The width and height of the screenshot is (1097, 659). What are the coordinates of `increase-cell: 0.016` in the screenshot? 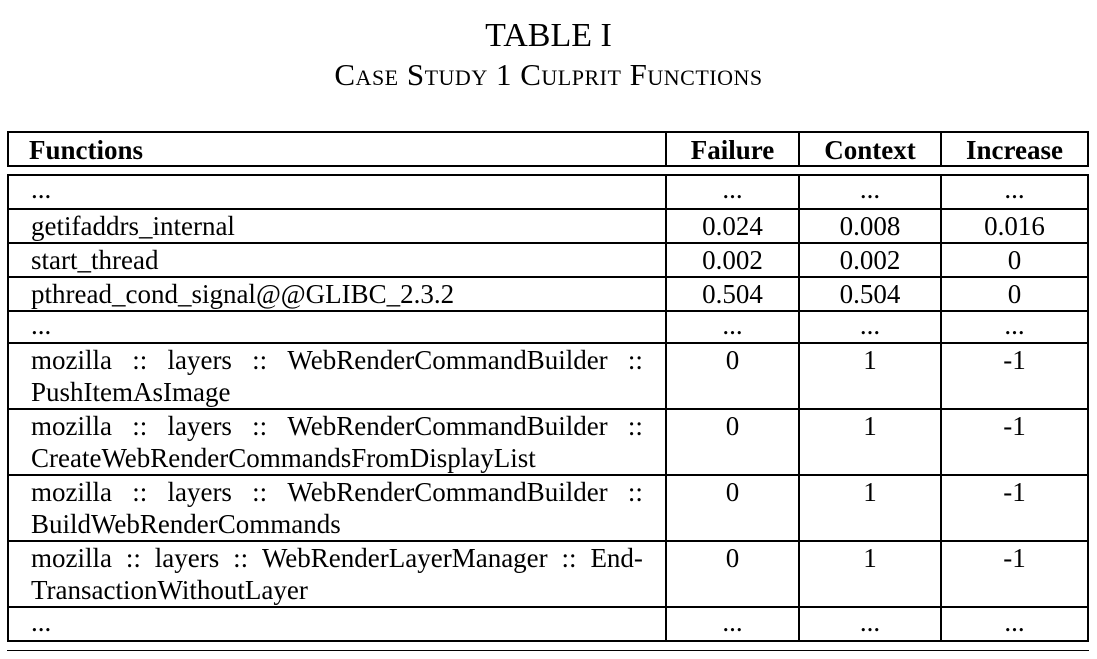 It's located at (1014, 226).